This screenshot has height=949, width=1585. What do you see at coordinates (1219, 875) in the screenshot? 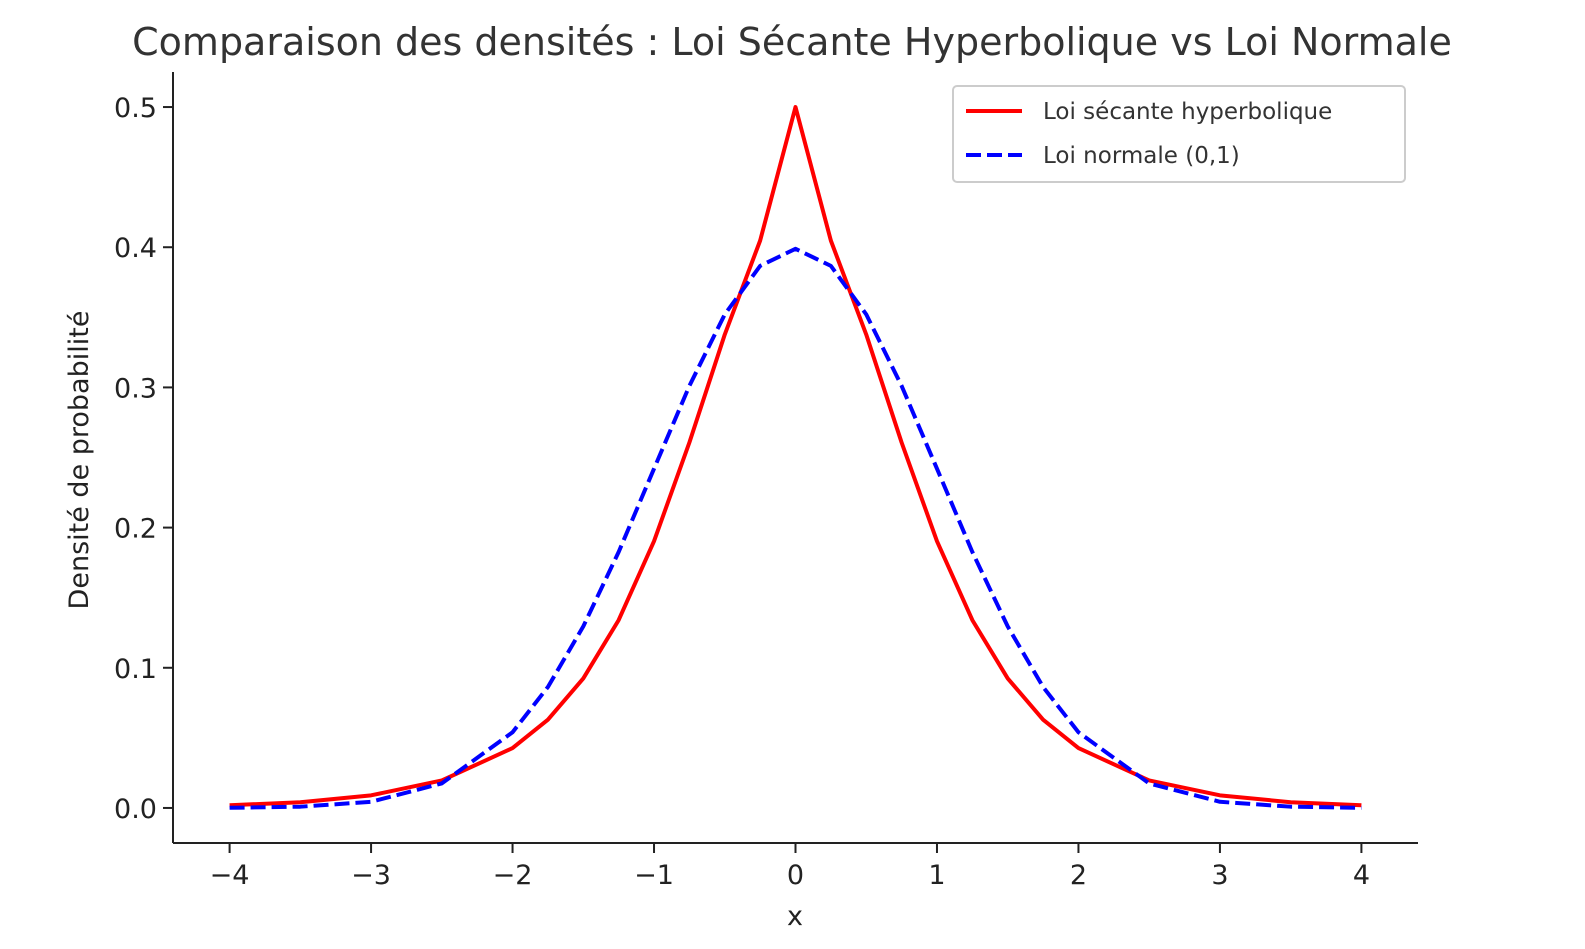
I see `x-tick-label: 3` at bounding box center [1219, 875].